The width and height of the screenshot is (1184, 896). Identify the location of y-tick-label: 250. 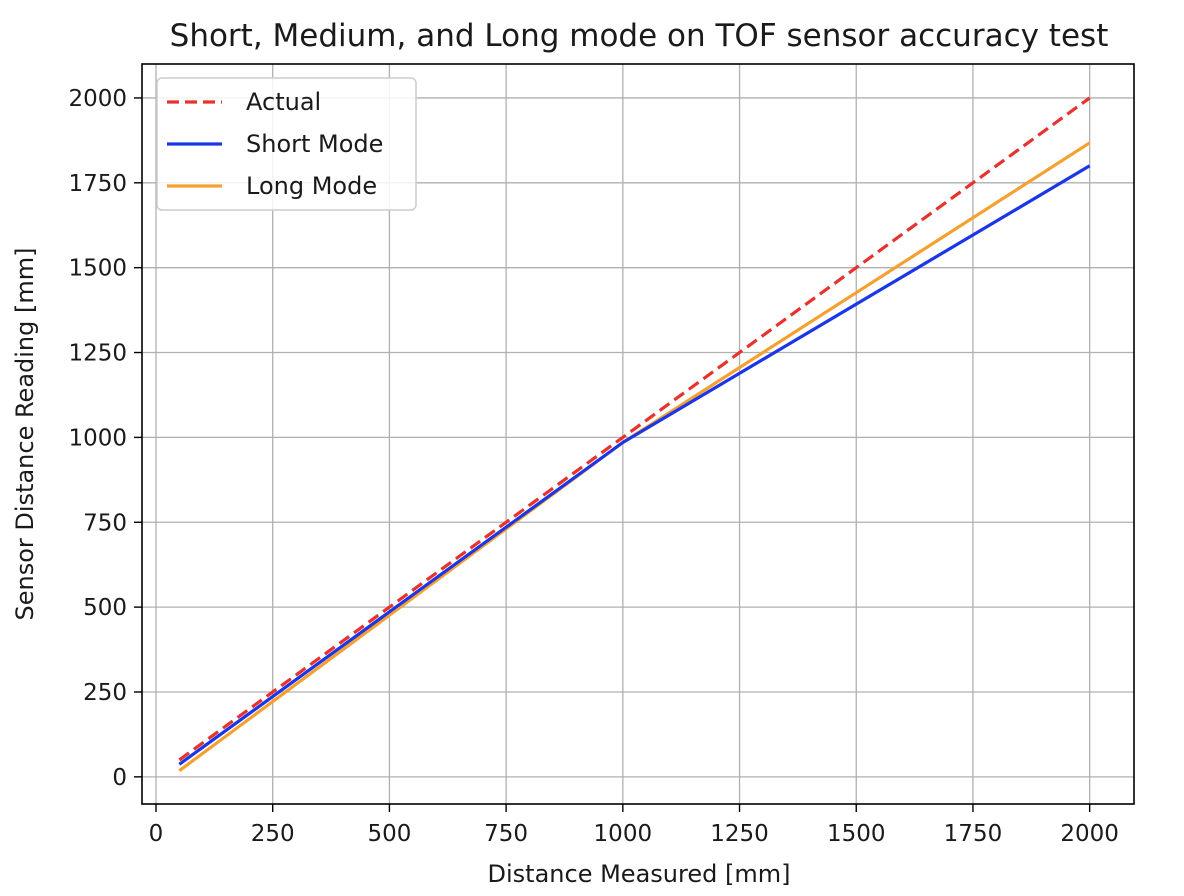
(105, 693).